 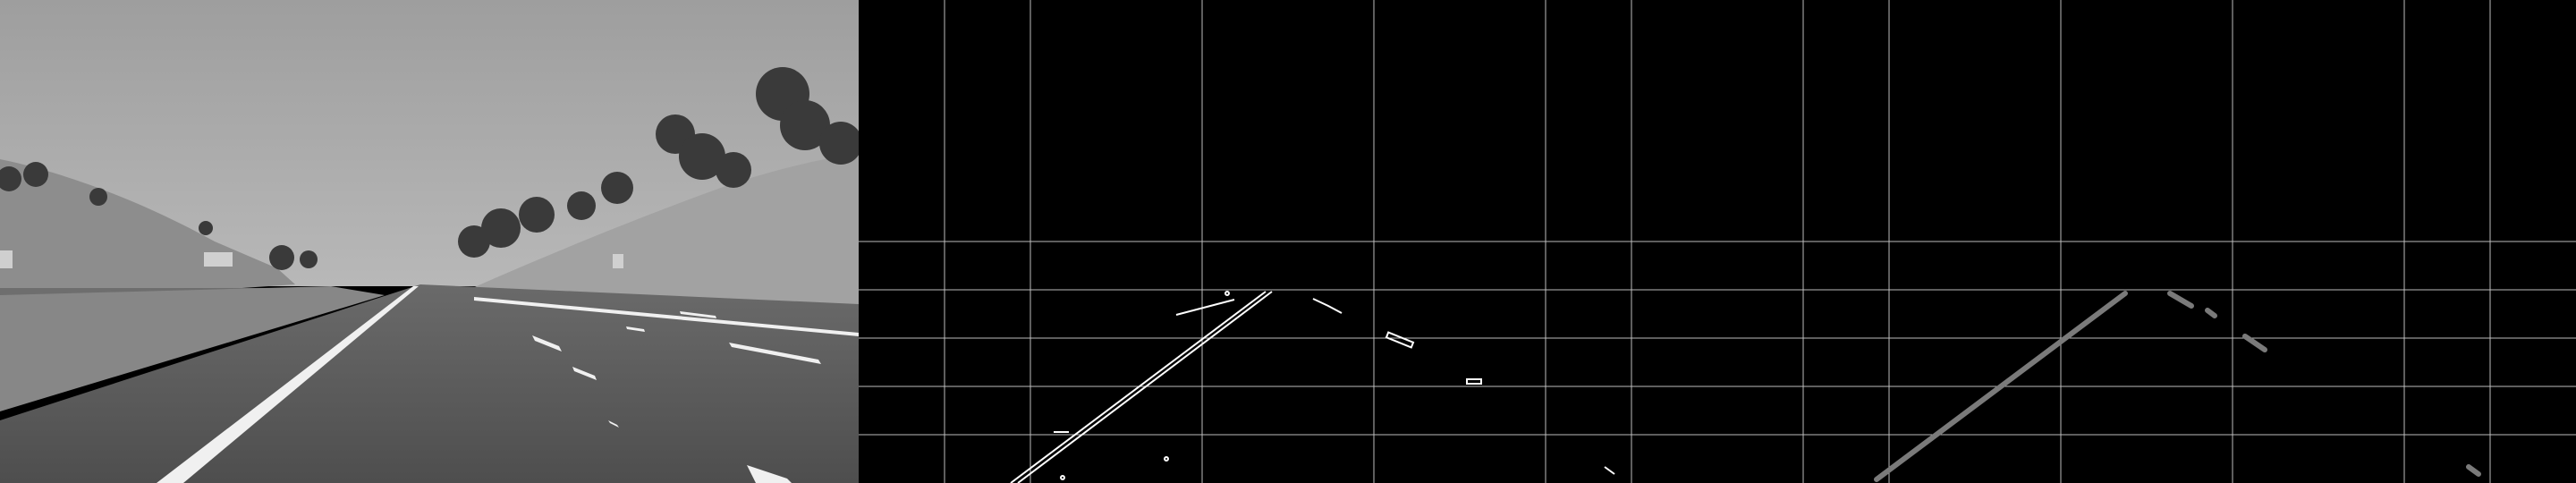 What do you see at coordinates (1312, 387) in the screenshot?
I see `edge-contours` at bounding box center [1312, 387].